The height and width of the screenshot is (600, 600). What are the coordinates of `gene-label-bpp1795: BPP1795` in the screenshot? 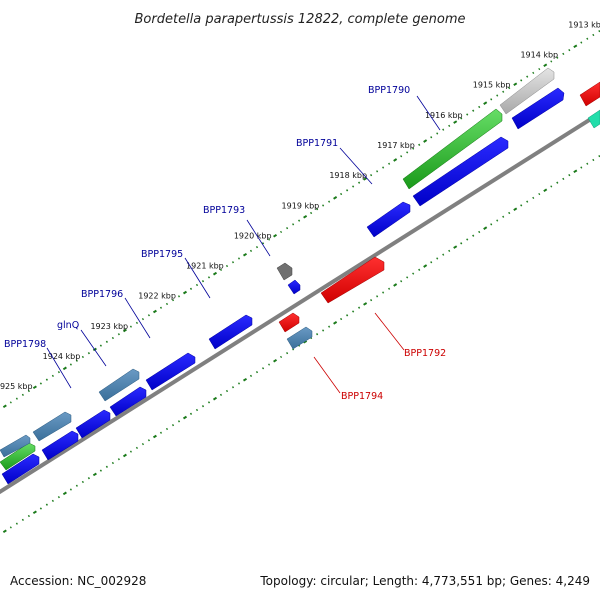 It's located at (162, 254).